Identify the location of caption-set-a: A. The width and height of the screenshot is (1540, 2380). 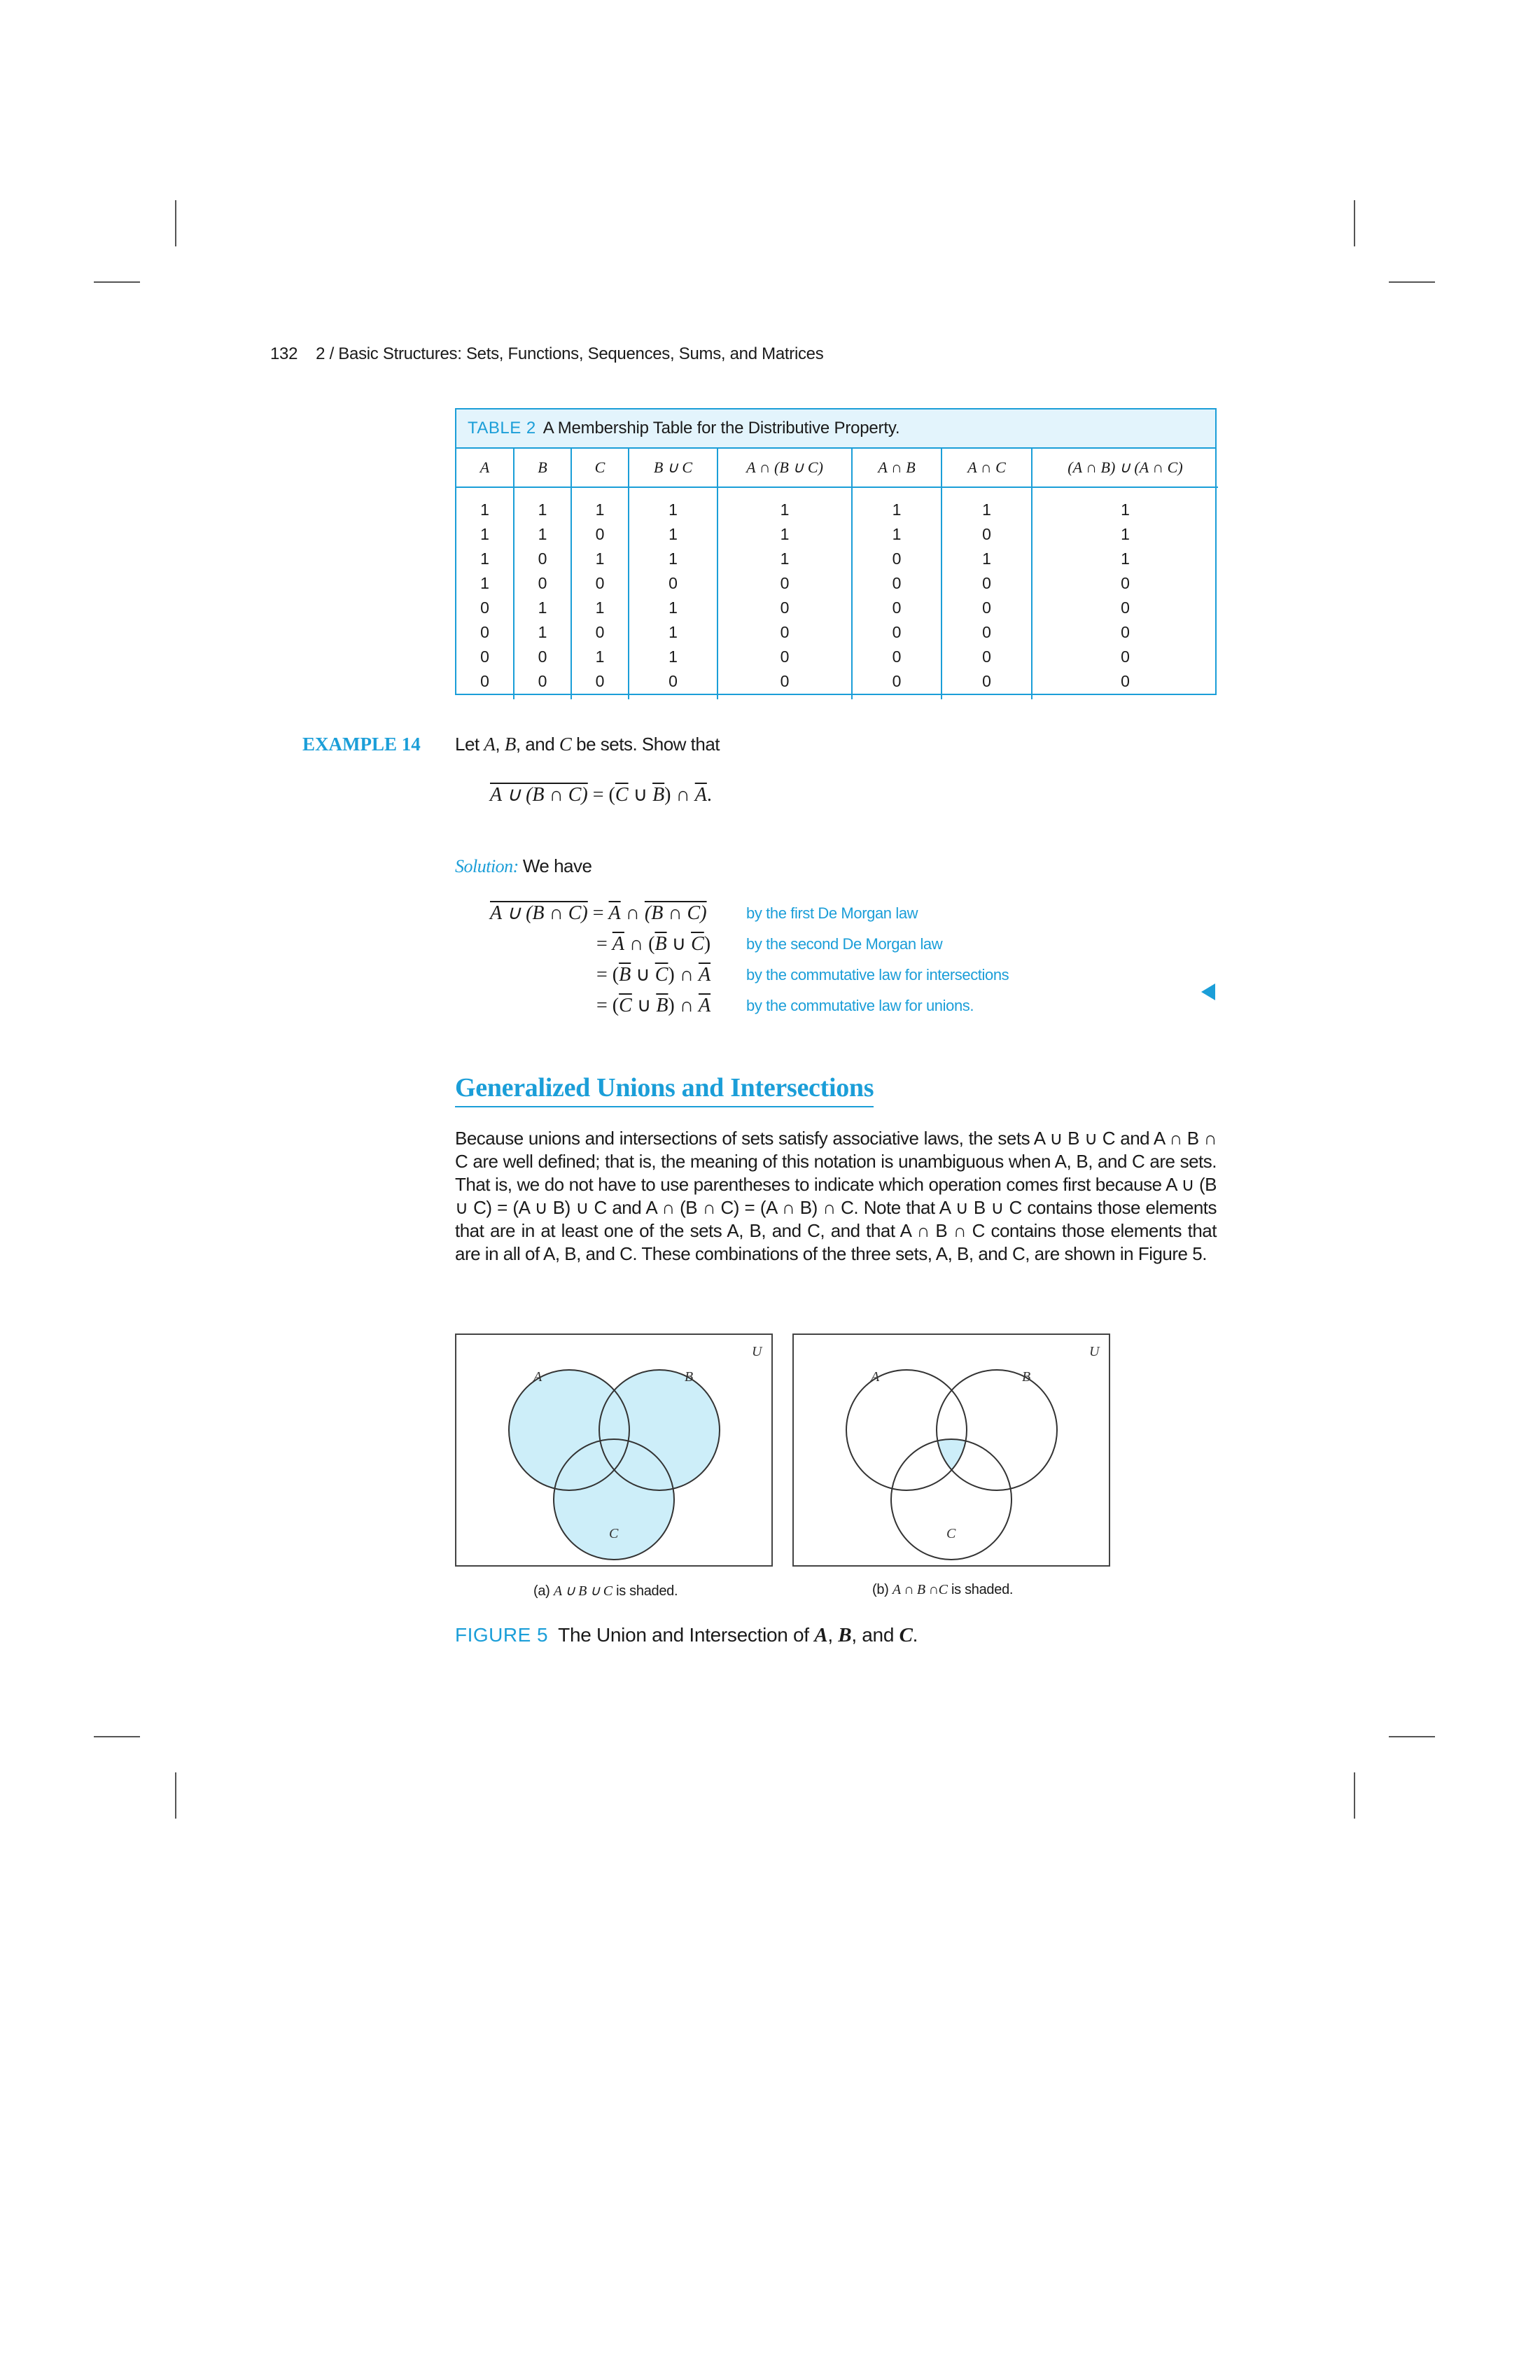
(821, 1635).